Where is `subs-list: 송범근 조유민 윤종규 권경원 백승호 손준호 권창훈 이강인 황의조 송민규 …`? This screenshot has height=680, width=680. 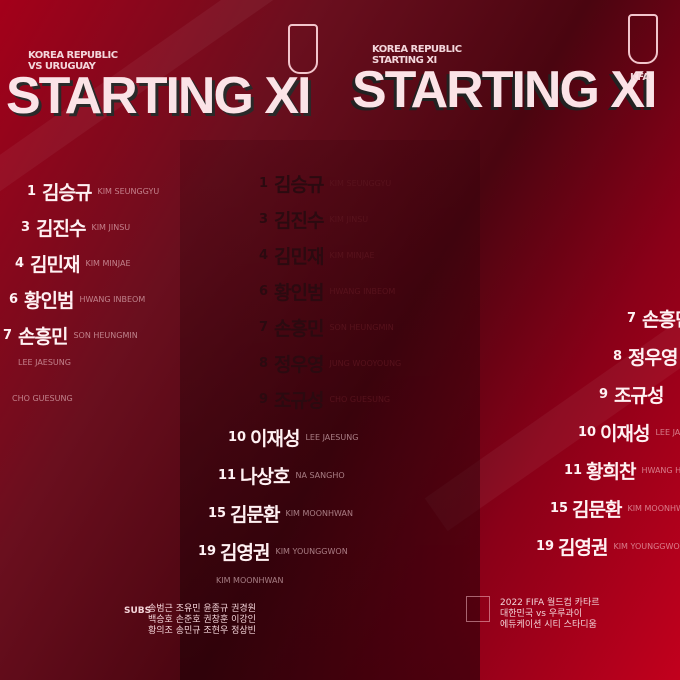
subs-list: 송범근 조유민 윤종규 권경원 백승호 손준호 권창훈 이강인 황의조 송민규 … is located at coordinates (202, 620).